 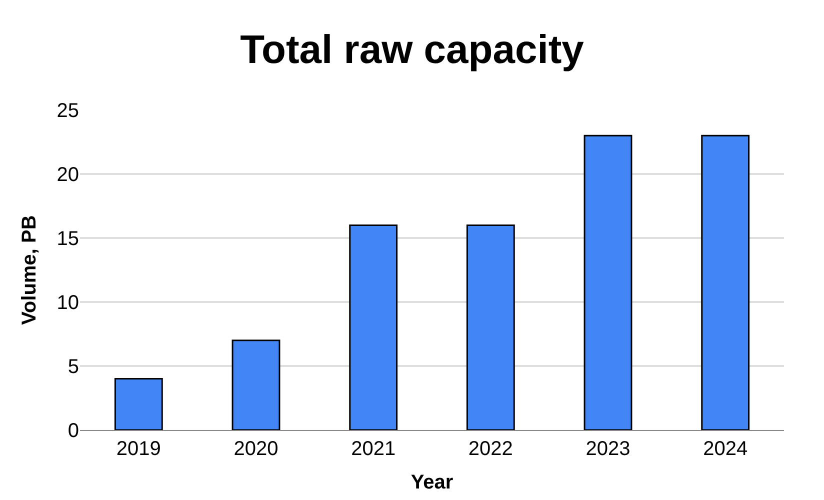 What do you see at coordinates (29, 270) in the screenshot?
I see `y-axis-title: Volume, PB` at bounding box center [29, 270].